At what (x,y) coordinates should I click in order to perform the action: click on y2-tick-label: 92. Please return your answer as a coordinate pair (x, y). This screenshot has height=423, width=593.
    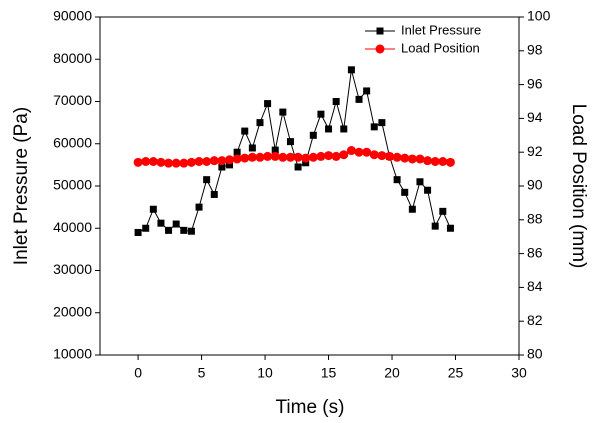
    Looking at the image, I should click on (535, 151).